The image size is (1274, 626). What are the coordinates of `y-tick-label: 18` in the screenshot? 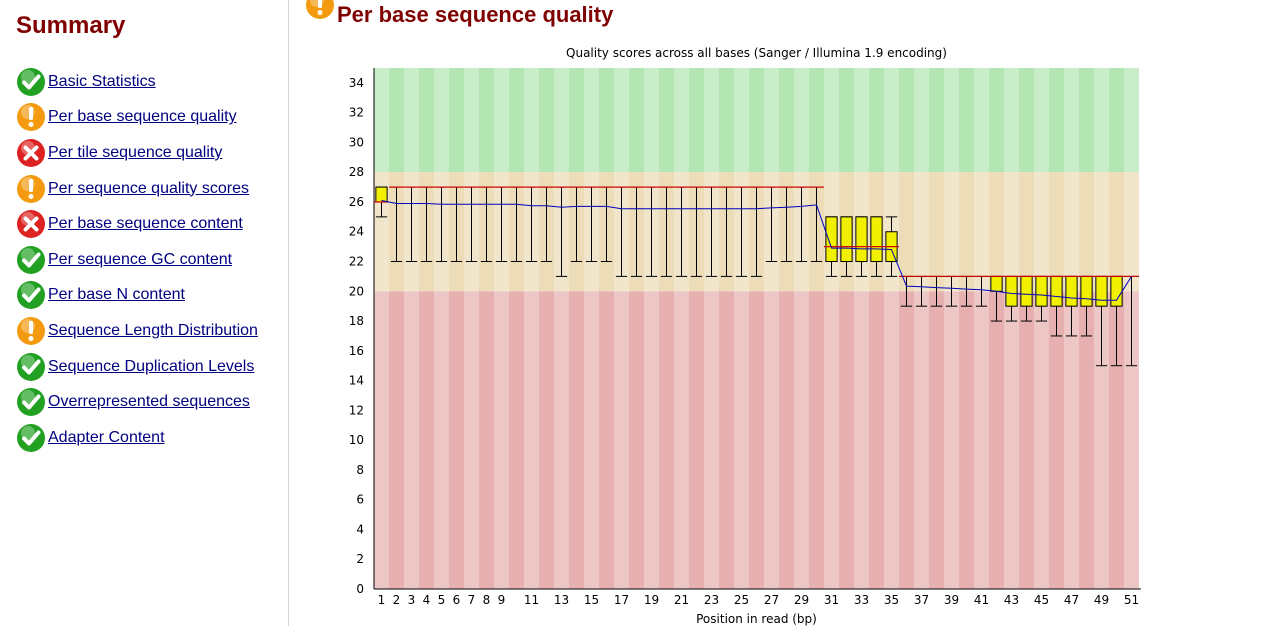 It's located at (356, 321).